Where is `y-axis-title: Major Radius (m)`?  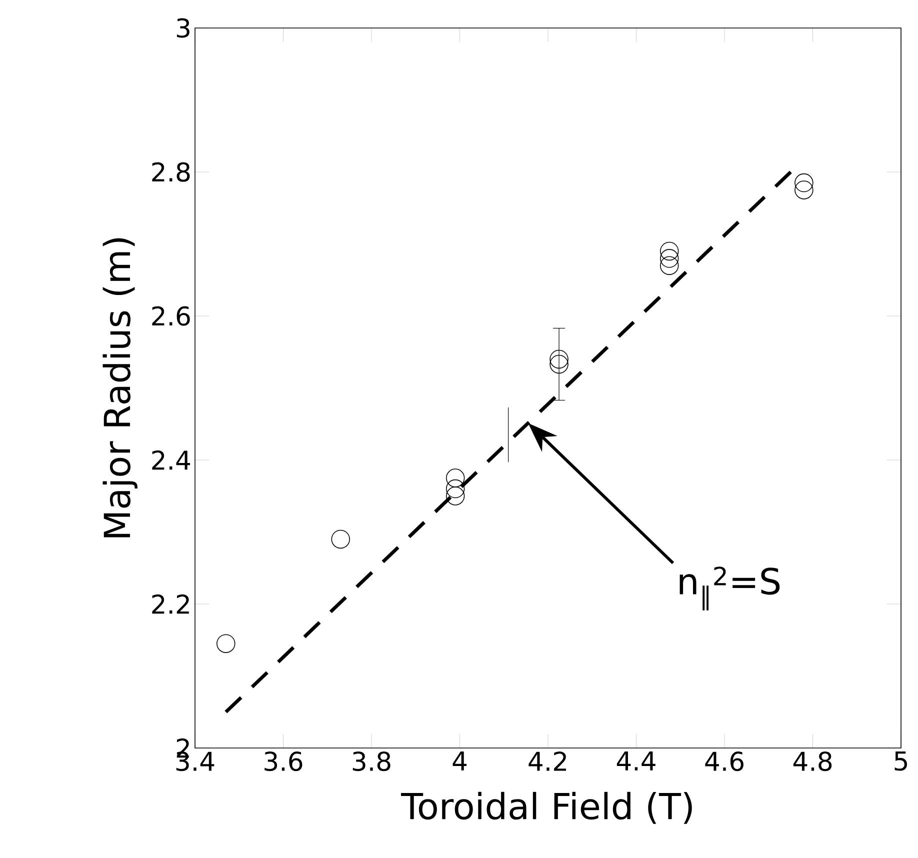 y-axis-title: Major Radius (m) is located at coordinates (120, 388).